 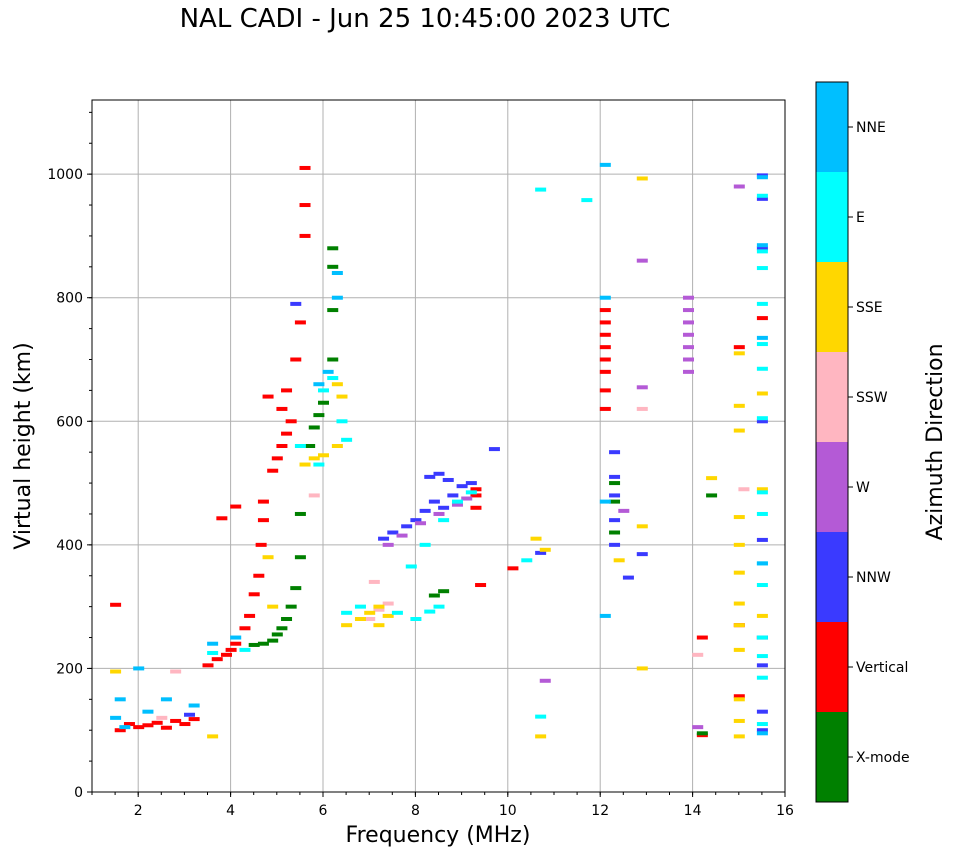 What do you see at coordinates (69, 299) in the screenshot?
I see `y-tick-label: 800` at bounding box center [69, 299].